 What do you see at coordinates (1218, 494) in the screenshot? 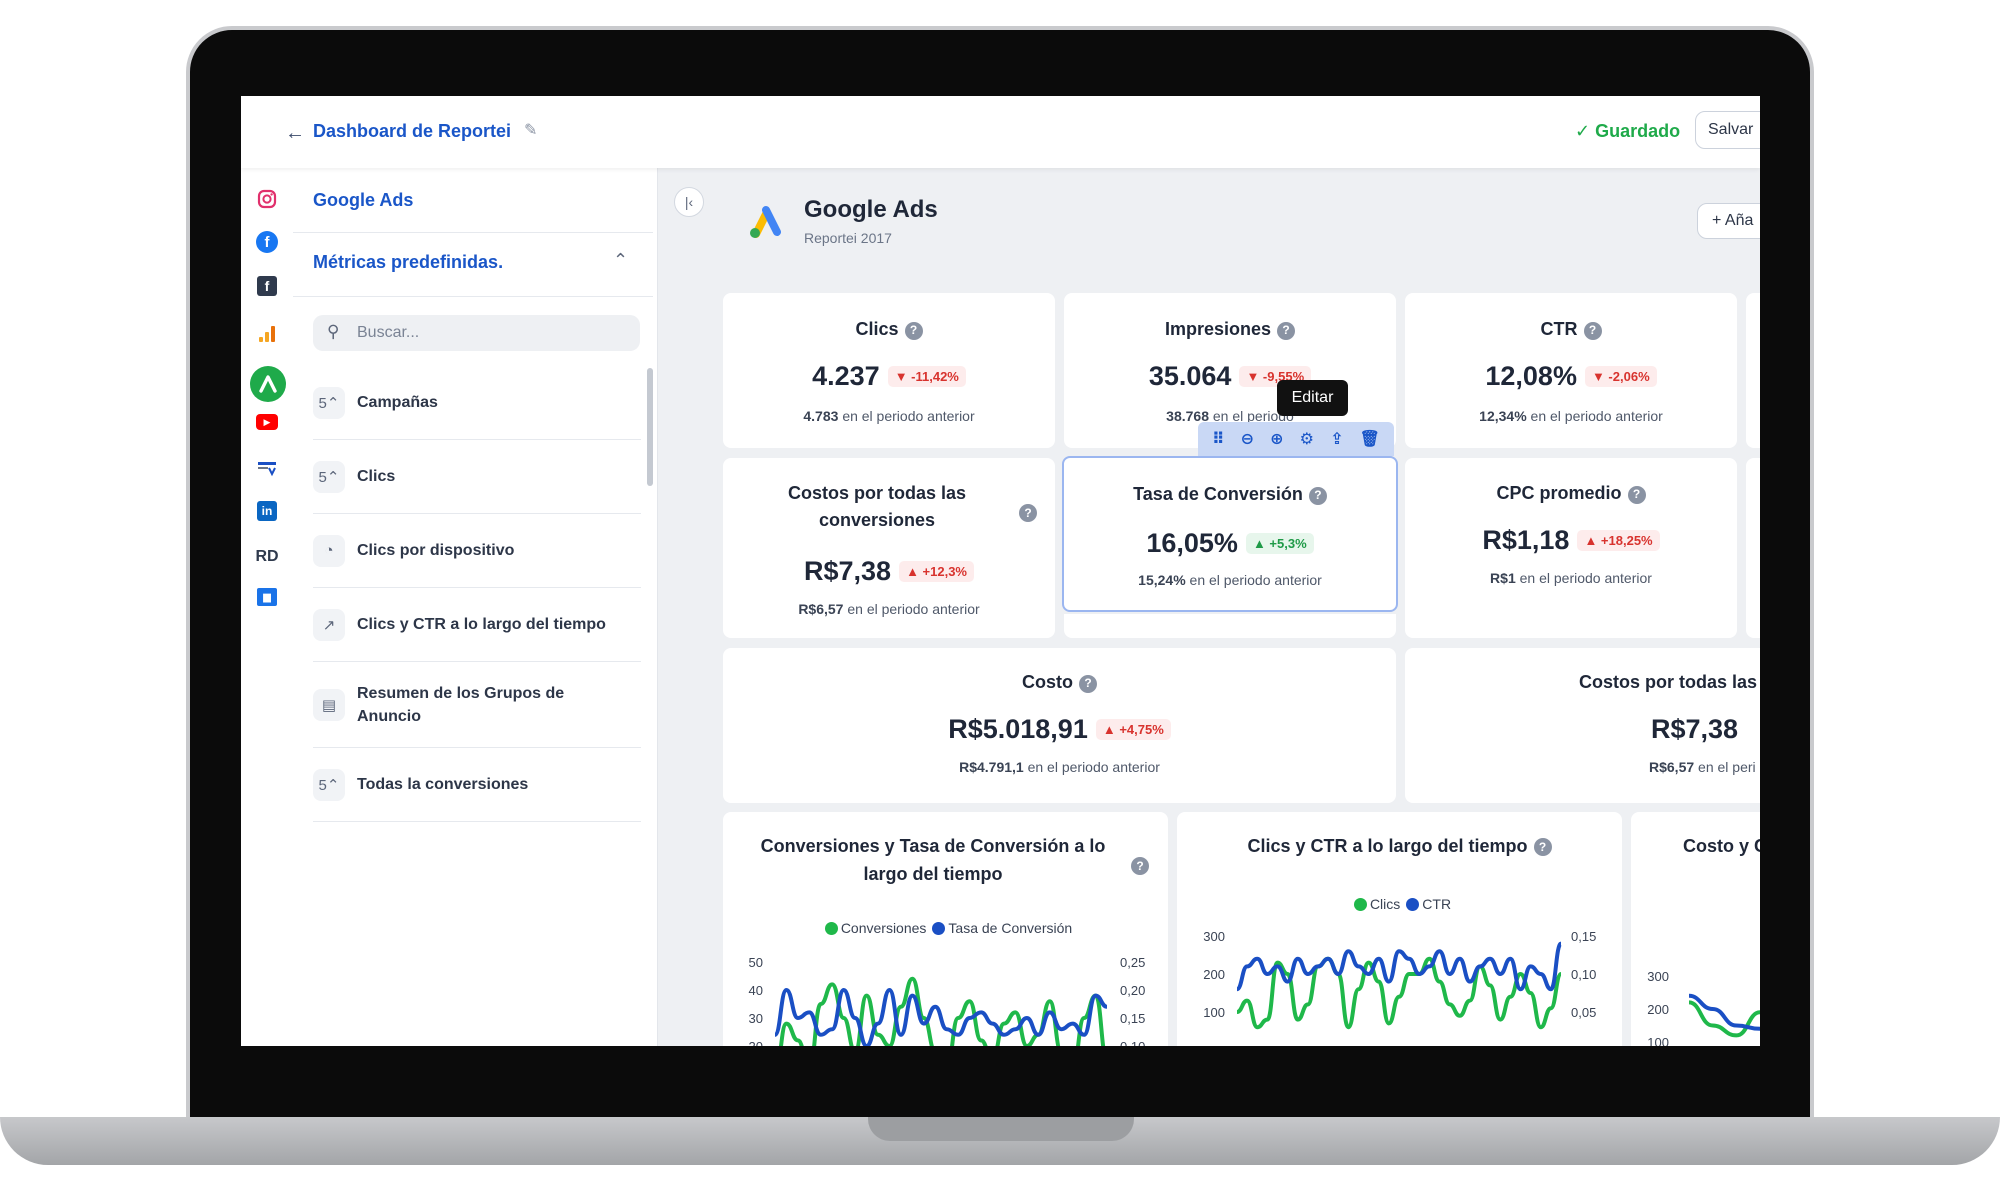
I see `card-title: Tasa de Conversión` at bounding box center [1218, 494].